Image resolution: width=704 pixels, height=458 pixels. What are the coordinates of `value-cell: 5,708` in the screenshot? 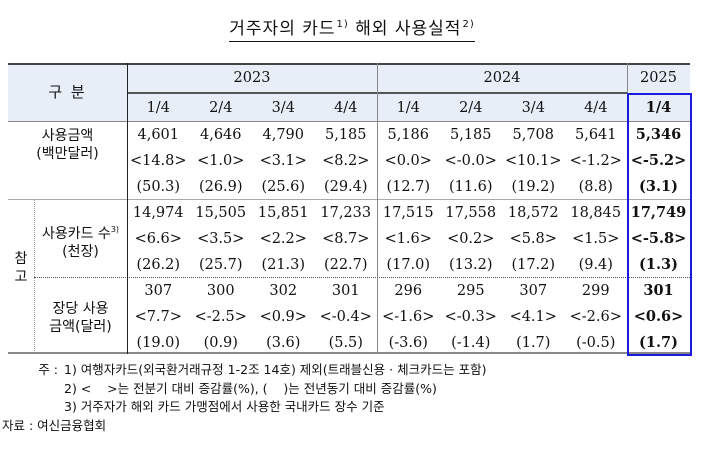 It's located at (533, 135).